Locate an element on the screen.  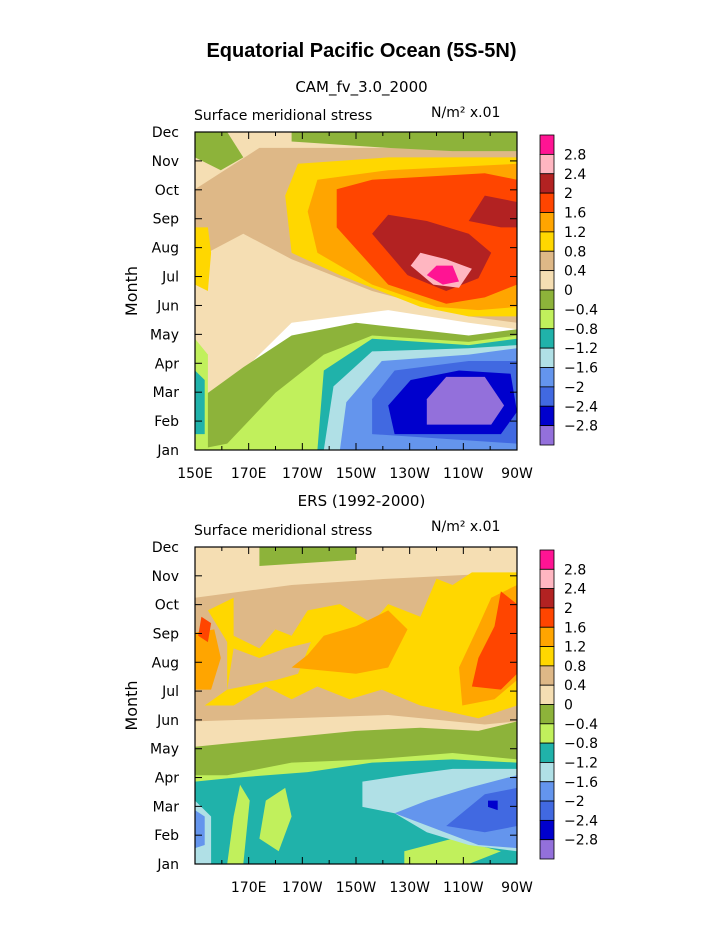
x-tick-label: 110W is located at coordinates (463, 474).